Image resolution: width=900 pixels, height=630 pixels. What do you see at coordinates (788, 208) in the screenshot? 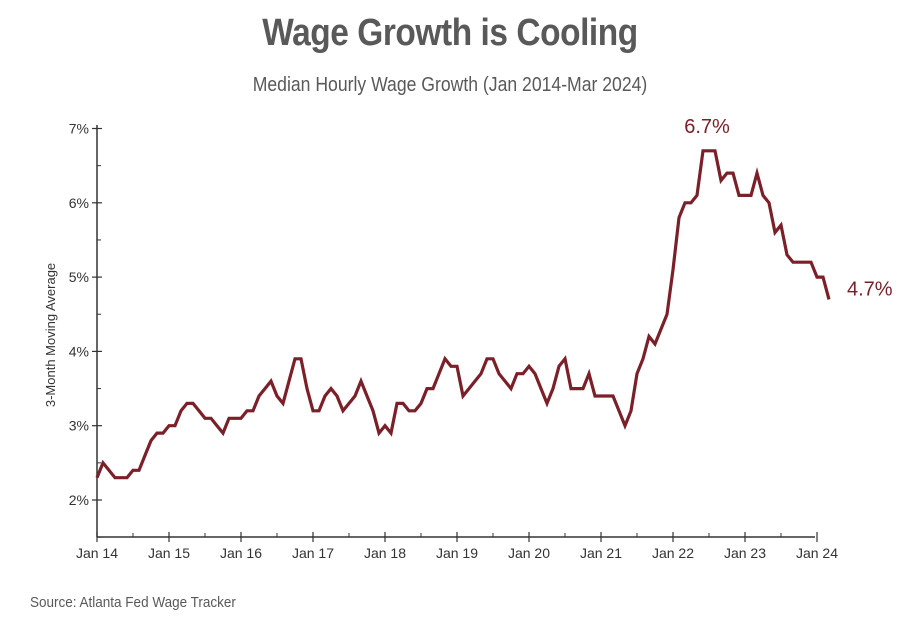
I see `annotations: 6.7% 4.7%` at bounding box center [788, 208].